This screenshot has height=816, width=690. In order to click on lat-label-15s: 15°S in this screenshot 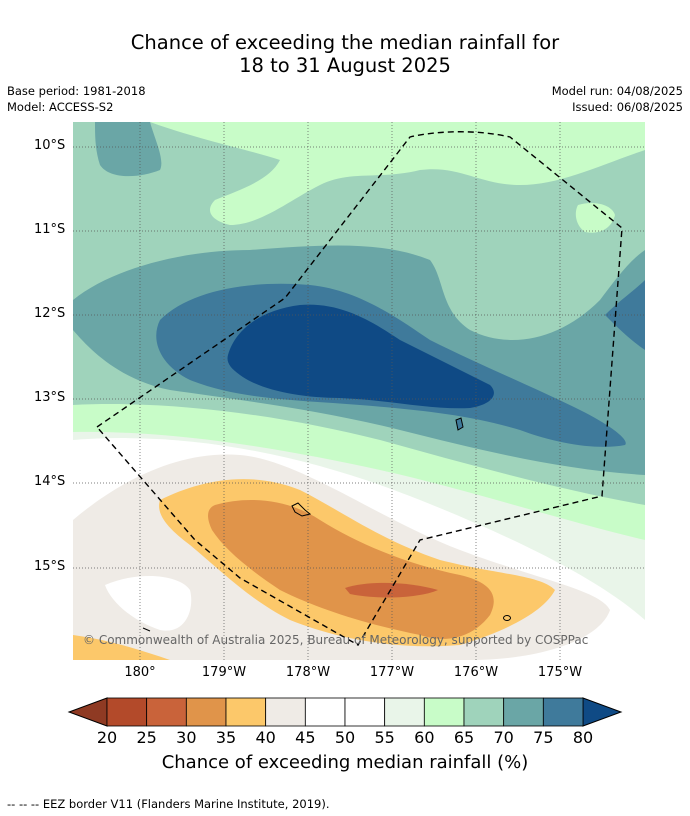, I will do `click(50, 566)`.